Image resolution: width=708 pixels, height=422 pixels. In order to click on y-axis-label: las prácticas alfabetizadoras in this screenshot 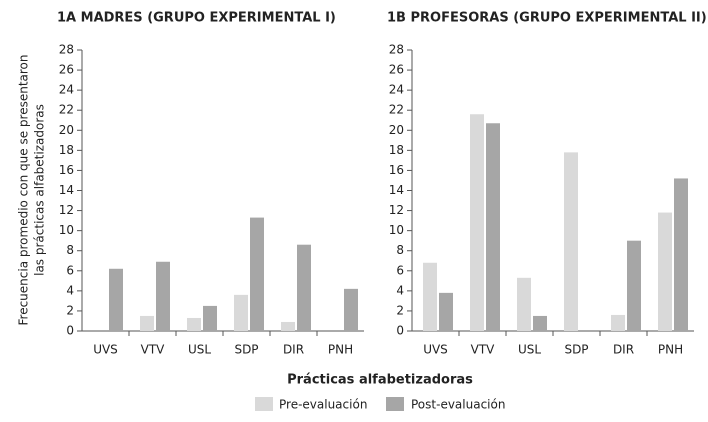, I will do `click(40, 190)`.